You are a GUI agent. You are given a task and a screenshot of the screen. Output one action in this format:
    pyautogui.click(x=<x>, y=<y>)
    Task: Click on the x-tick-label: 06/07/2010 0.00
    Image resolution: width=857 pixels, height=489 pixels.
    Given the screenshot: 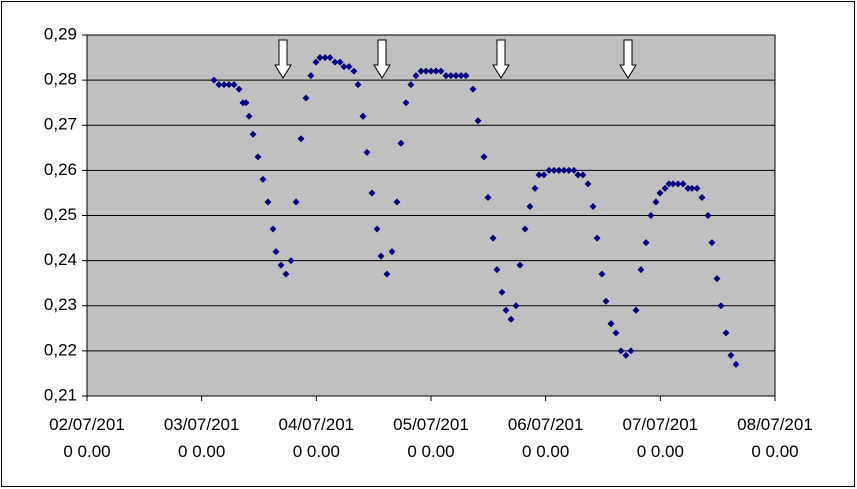 What is the action you would take?
    pyautogui.click(x=545, y=438)
    